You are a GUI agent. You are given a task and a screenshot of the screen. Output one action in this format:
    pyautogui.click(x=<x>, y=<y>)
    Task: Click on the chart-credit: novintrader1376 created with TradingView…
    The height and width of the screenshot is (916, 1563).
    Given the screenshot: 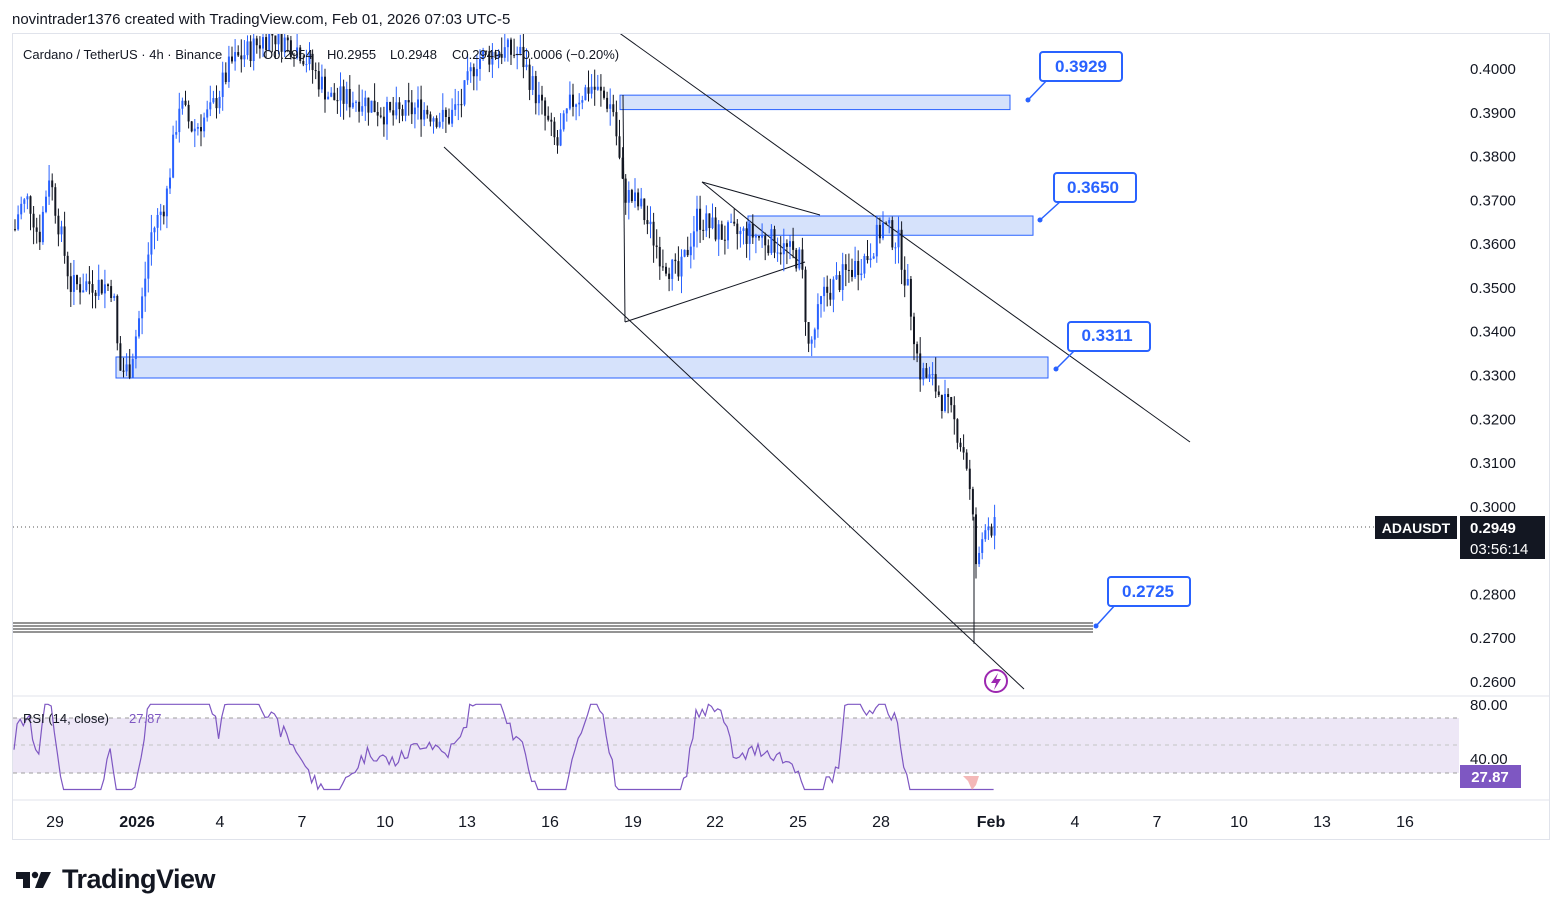 What is the action you would take?
    pyautogui.click(x=261, y=19)
    